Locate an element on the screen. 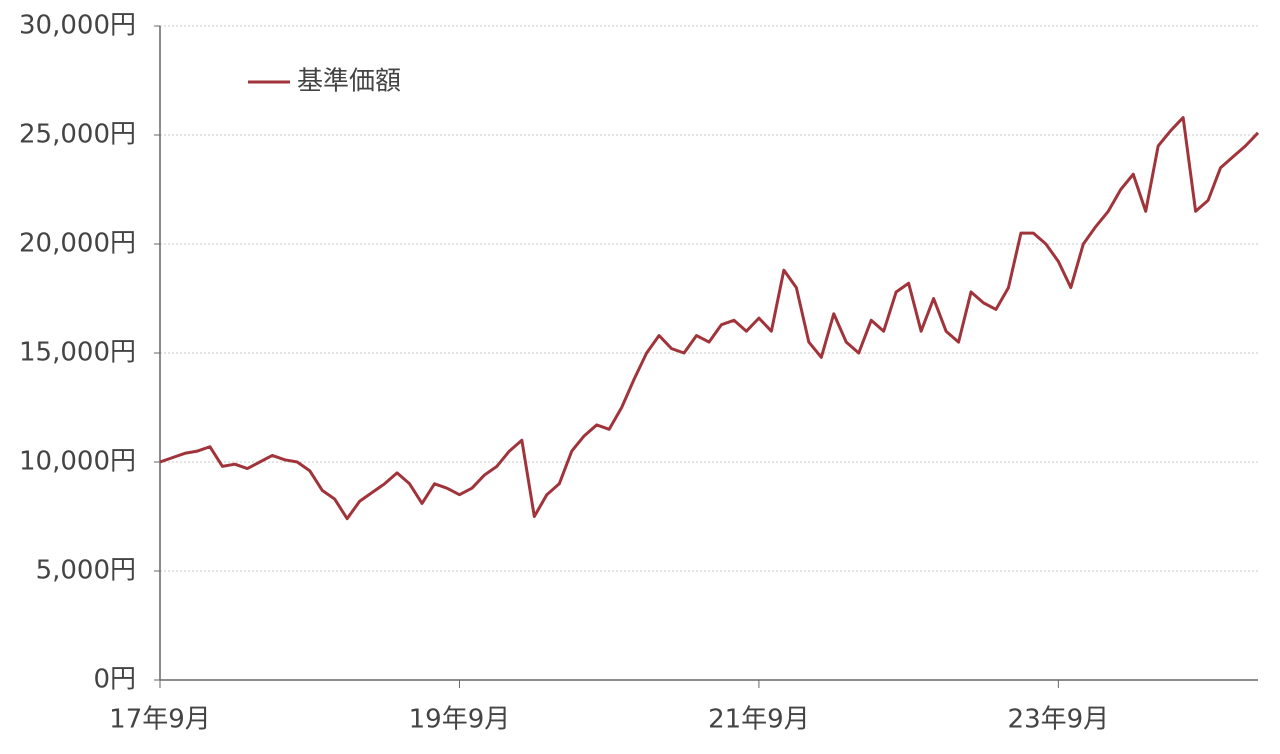  x-tick-label: 19年9月 is located at coordinates (460, 720).